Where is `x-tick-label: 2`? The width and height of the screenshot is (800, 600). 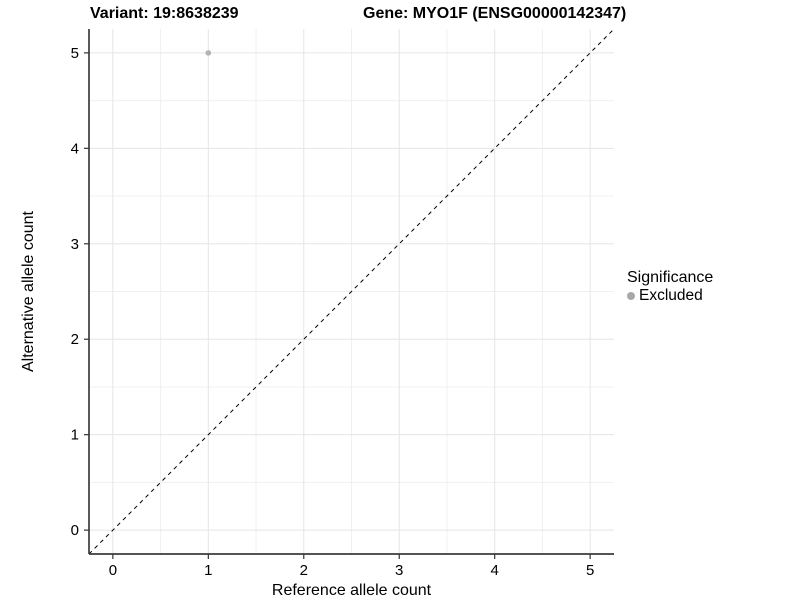 x-tick-label: 2 is located at coordinates (304, 570).